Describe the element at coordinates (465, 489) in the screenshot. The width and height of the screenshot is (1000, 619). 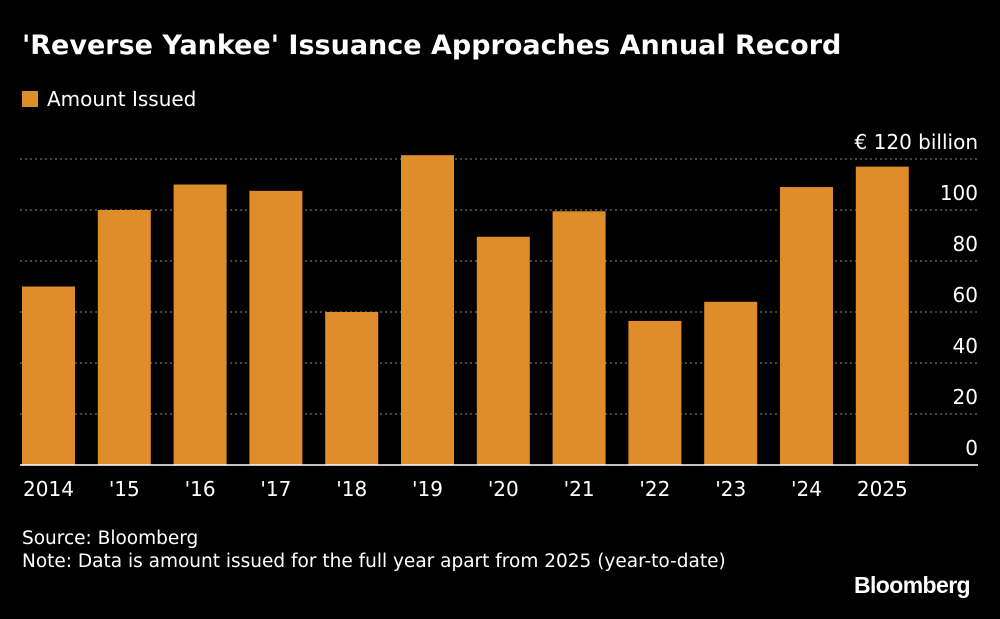
I see `x-axis-tick-labels: 2014 '15 '16 '17 '18 '19 '20 '21 '22 '23 '24 2025` at that location.